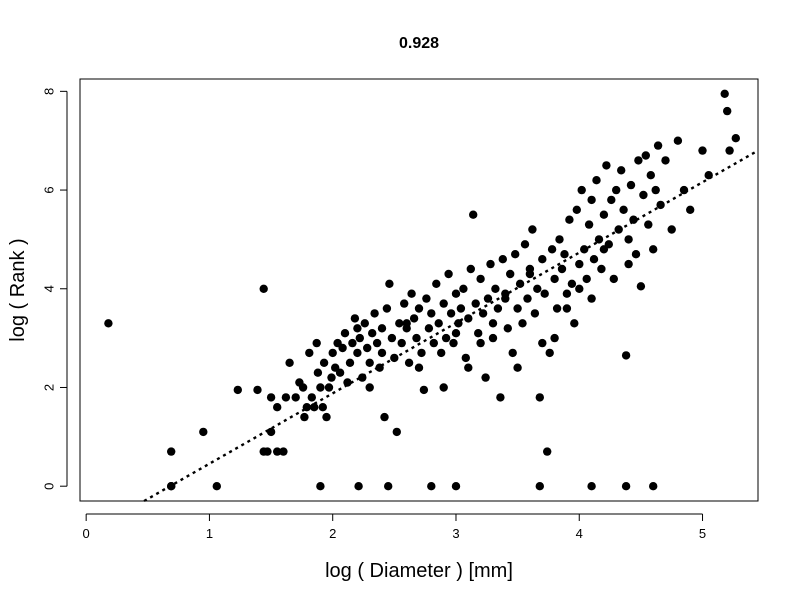 This screenshot has height=600, width=800. What do you see at coordinates (86, 533) in the screenshot?
I see `x-tick-label: 0` at bounding box center [86, 533].